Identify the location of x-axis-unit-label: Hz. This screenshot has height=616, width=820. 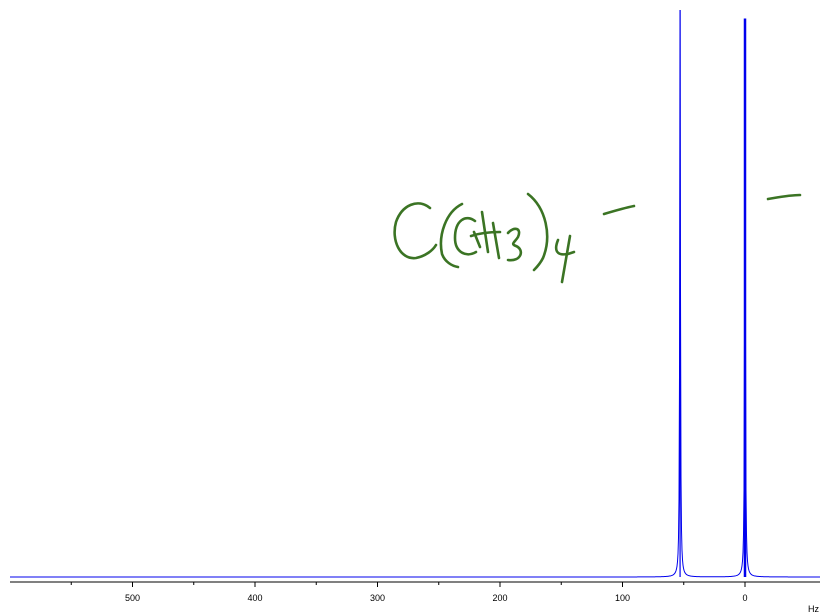
(813, 609).